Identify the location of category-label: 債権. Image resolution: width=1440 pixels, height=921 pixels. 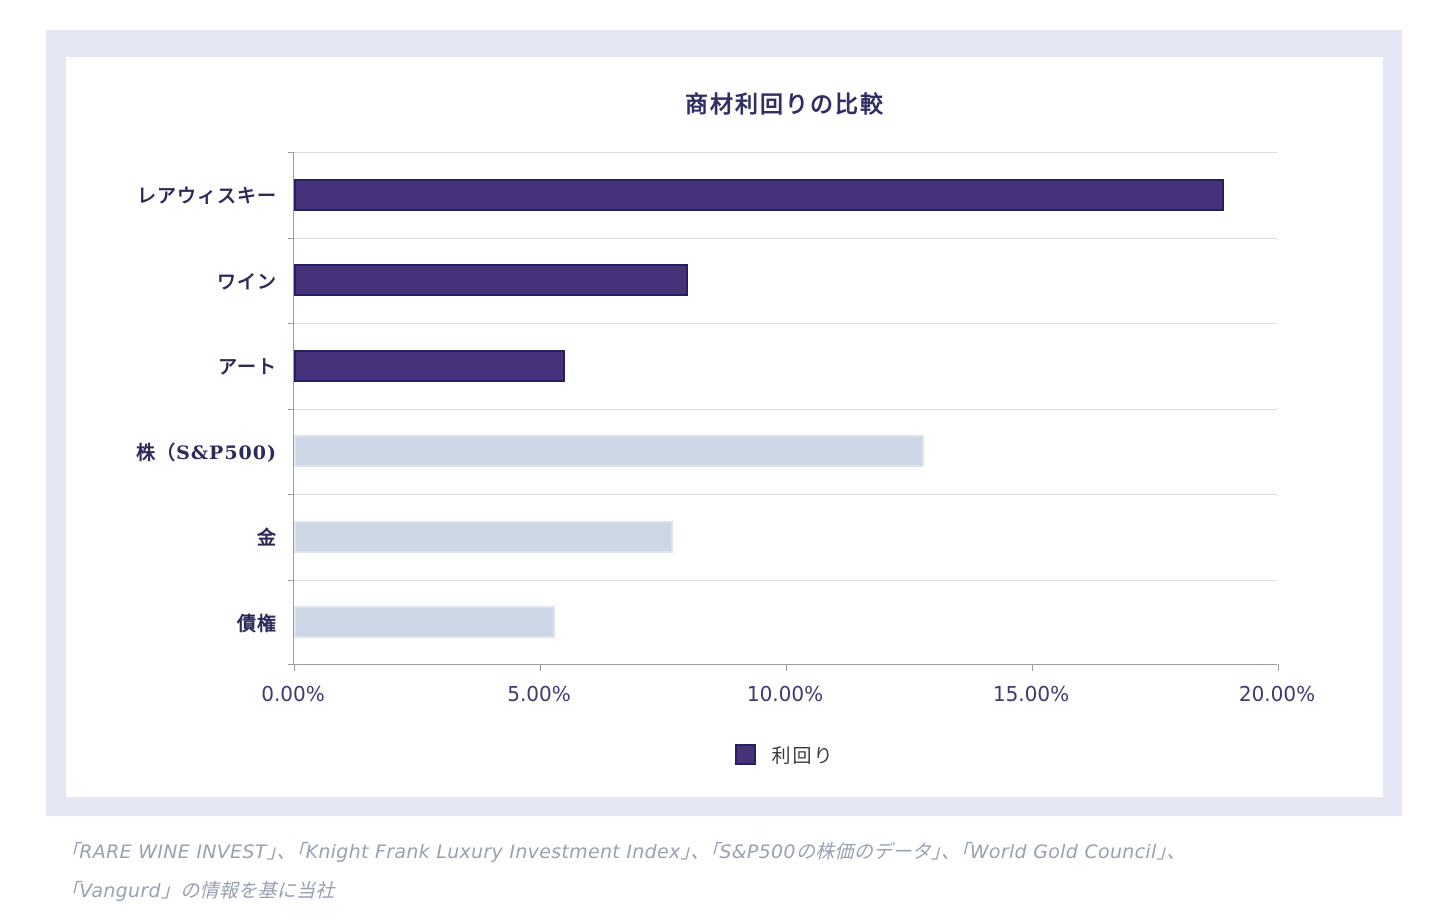
(256, 623).